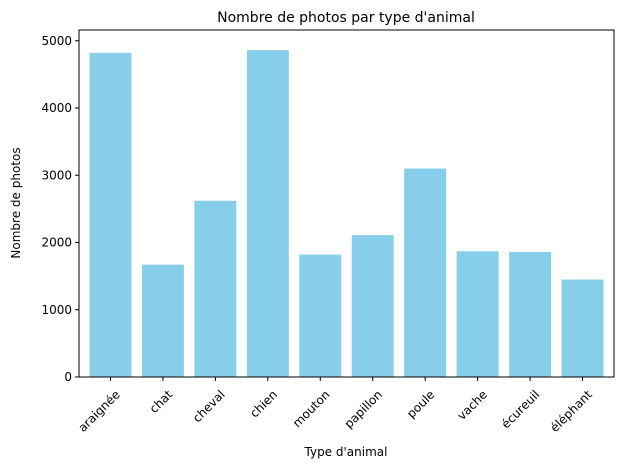 The height and width of the screenshot is (474, 630). Describe the element at coordinates (346, 452) in the screenshot. I see `x-axis-label: Type d'animal` at that location.